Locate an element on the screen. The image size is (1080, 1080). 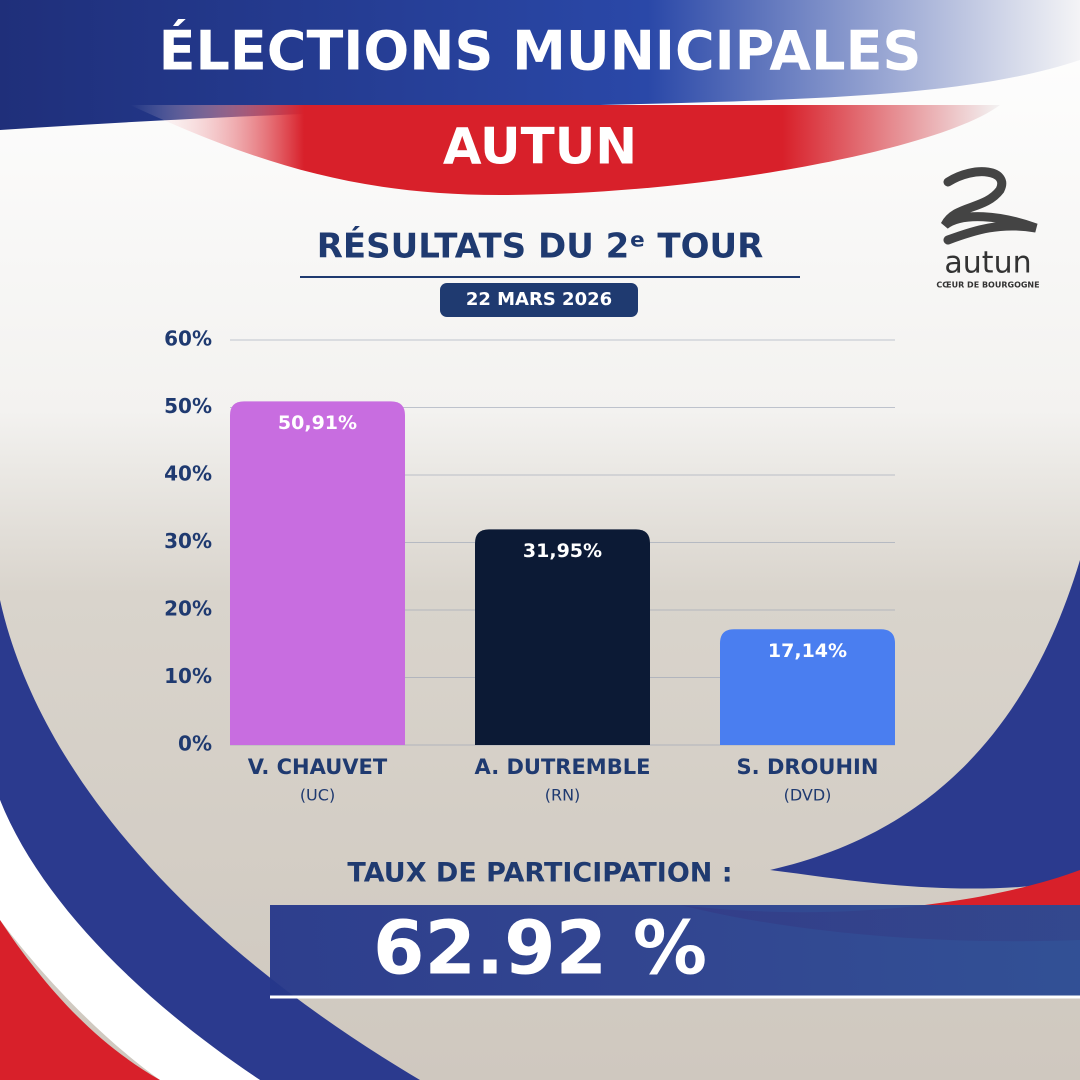
logo-mark is located at coordinates (989, 206).